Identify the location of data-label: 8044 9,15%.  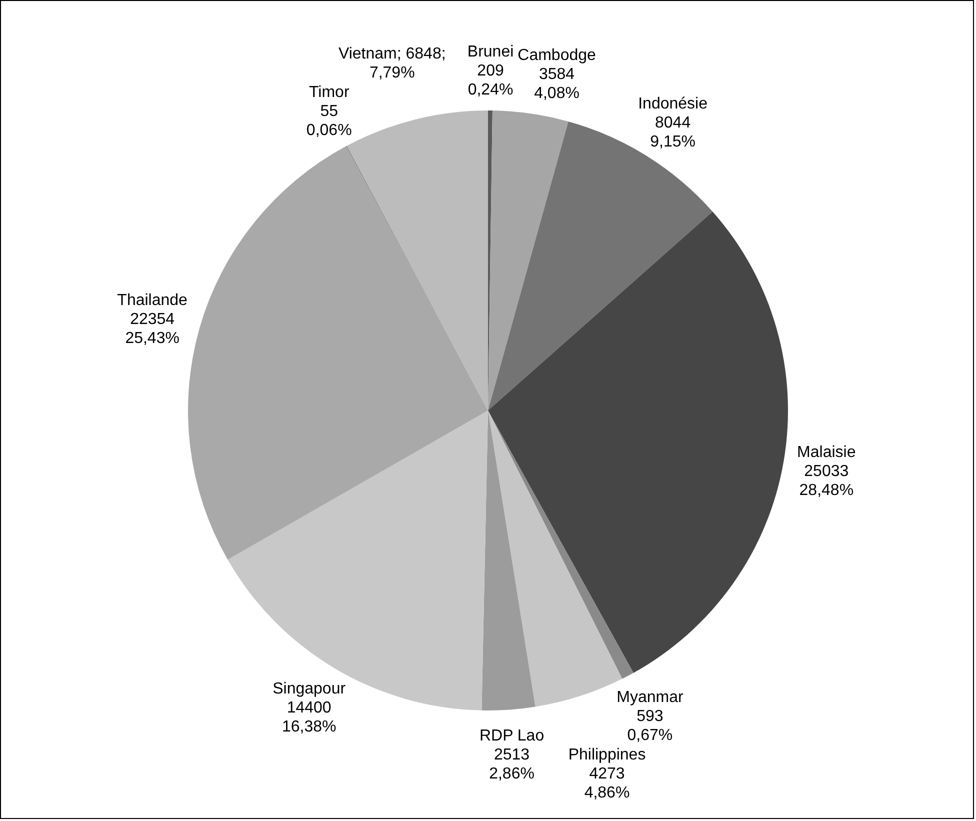
(673, 132).